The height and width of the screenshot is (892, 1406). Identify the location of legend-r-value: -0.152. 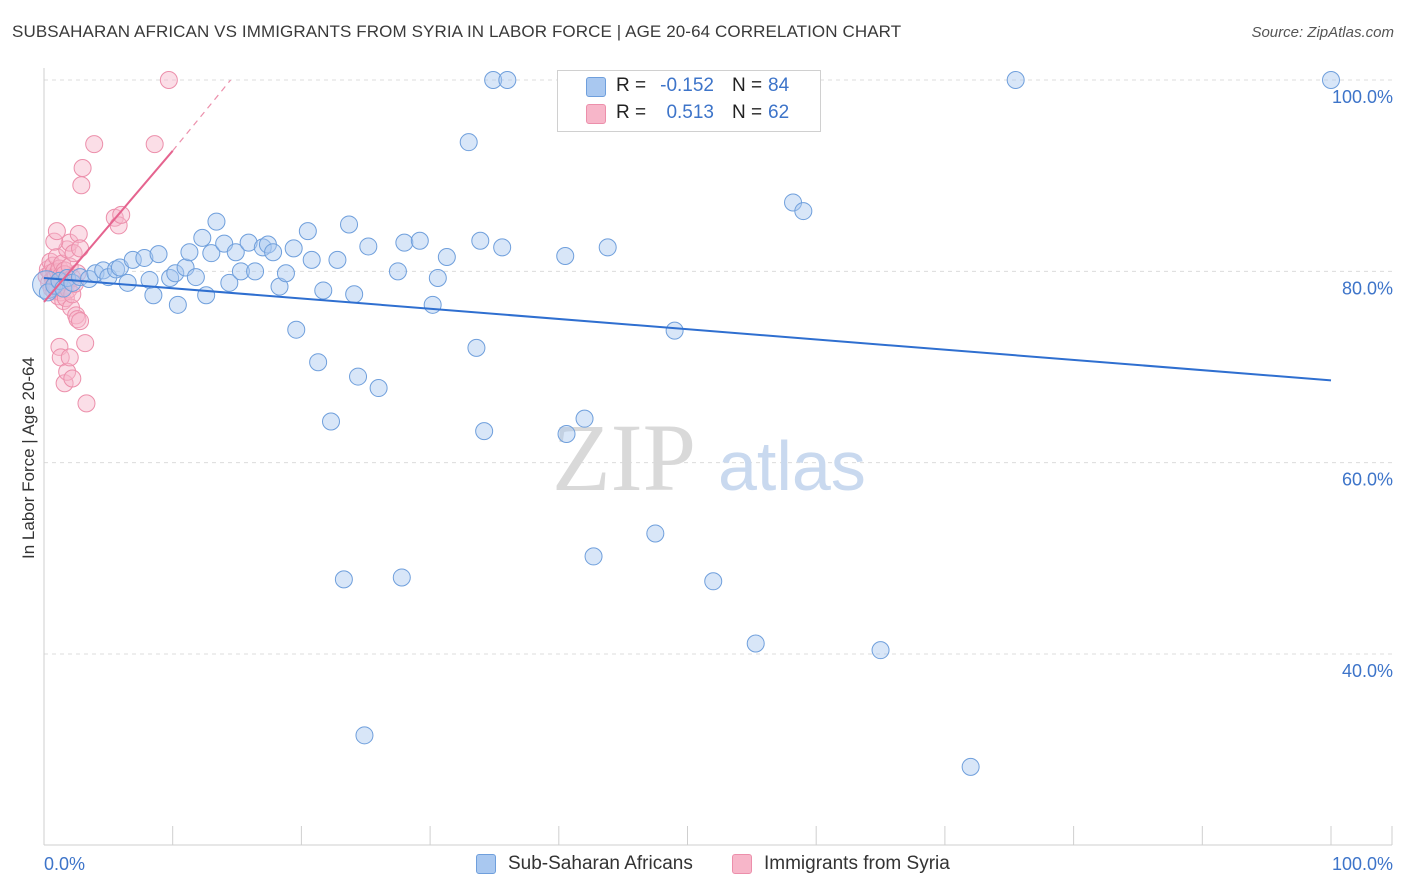
(687, 85).